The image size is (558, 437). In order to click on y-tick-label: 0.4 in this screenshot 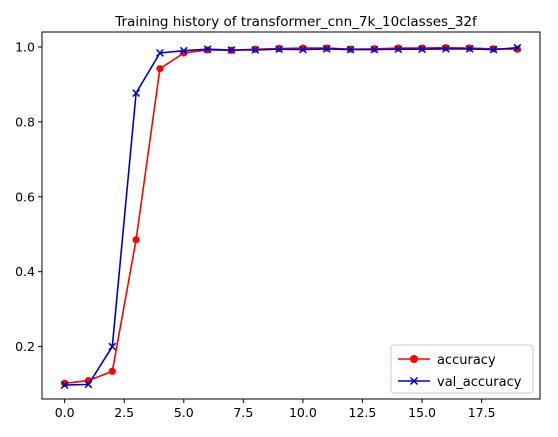, I will do `click(25, 271)`.